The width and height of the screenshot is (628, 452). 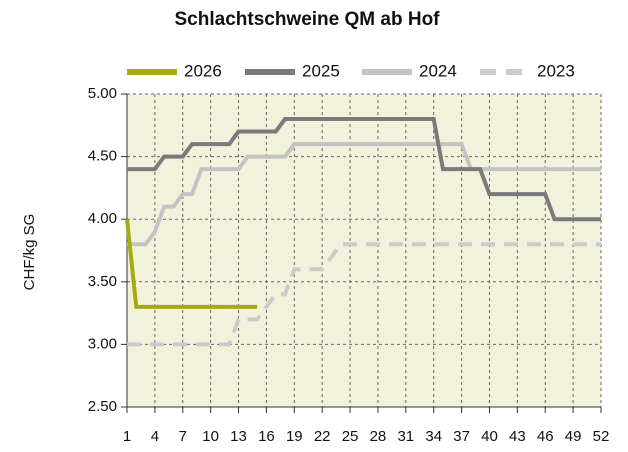 I want to click on x-tick-label: 34, so click(x=433, y=436).